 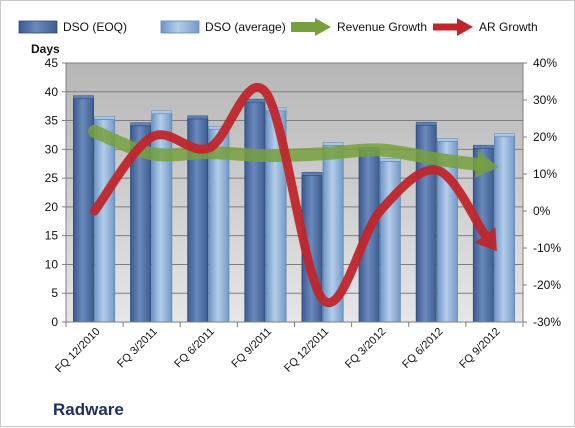 I want to click on y2-tick-label: 10%, so click(x=545, y=174).